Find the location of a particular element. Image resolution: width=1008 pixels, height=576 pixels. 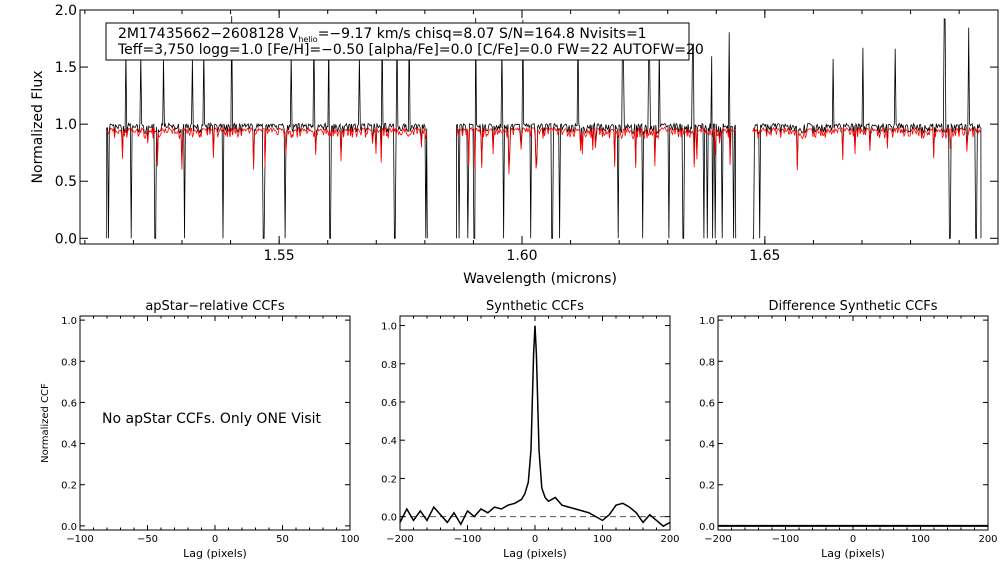

synthetic-ccf-xlabel: Lag (pixels) is located at coordinates (535, 553).